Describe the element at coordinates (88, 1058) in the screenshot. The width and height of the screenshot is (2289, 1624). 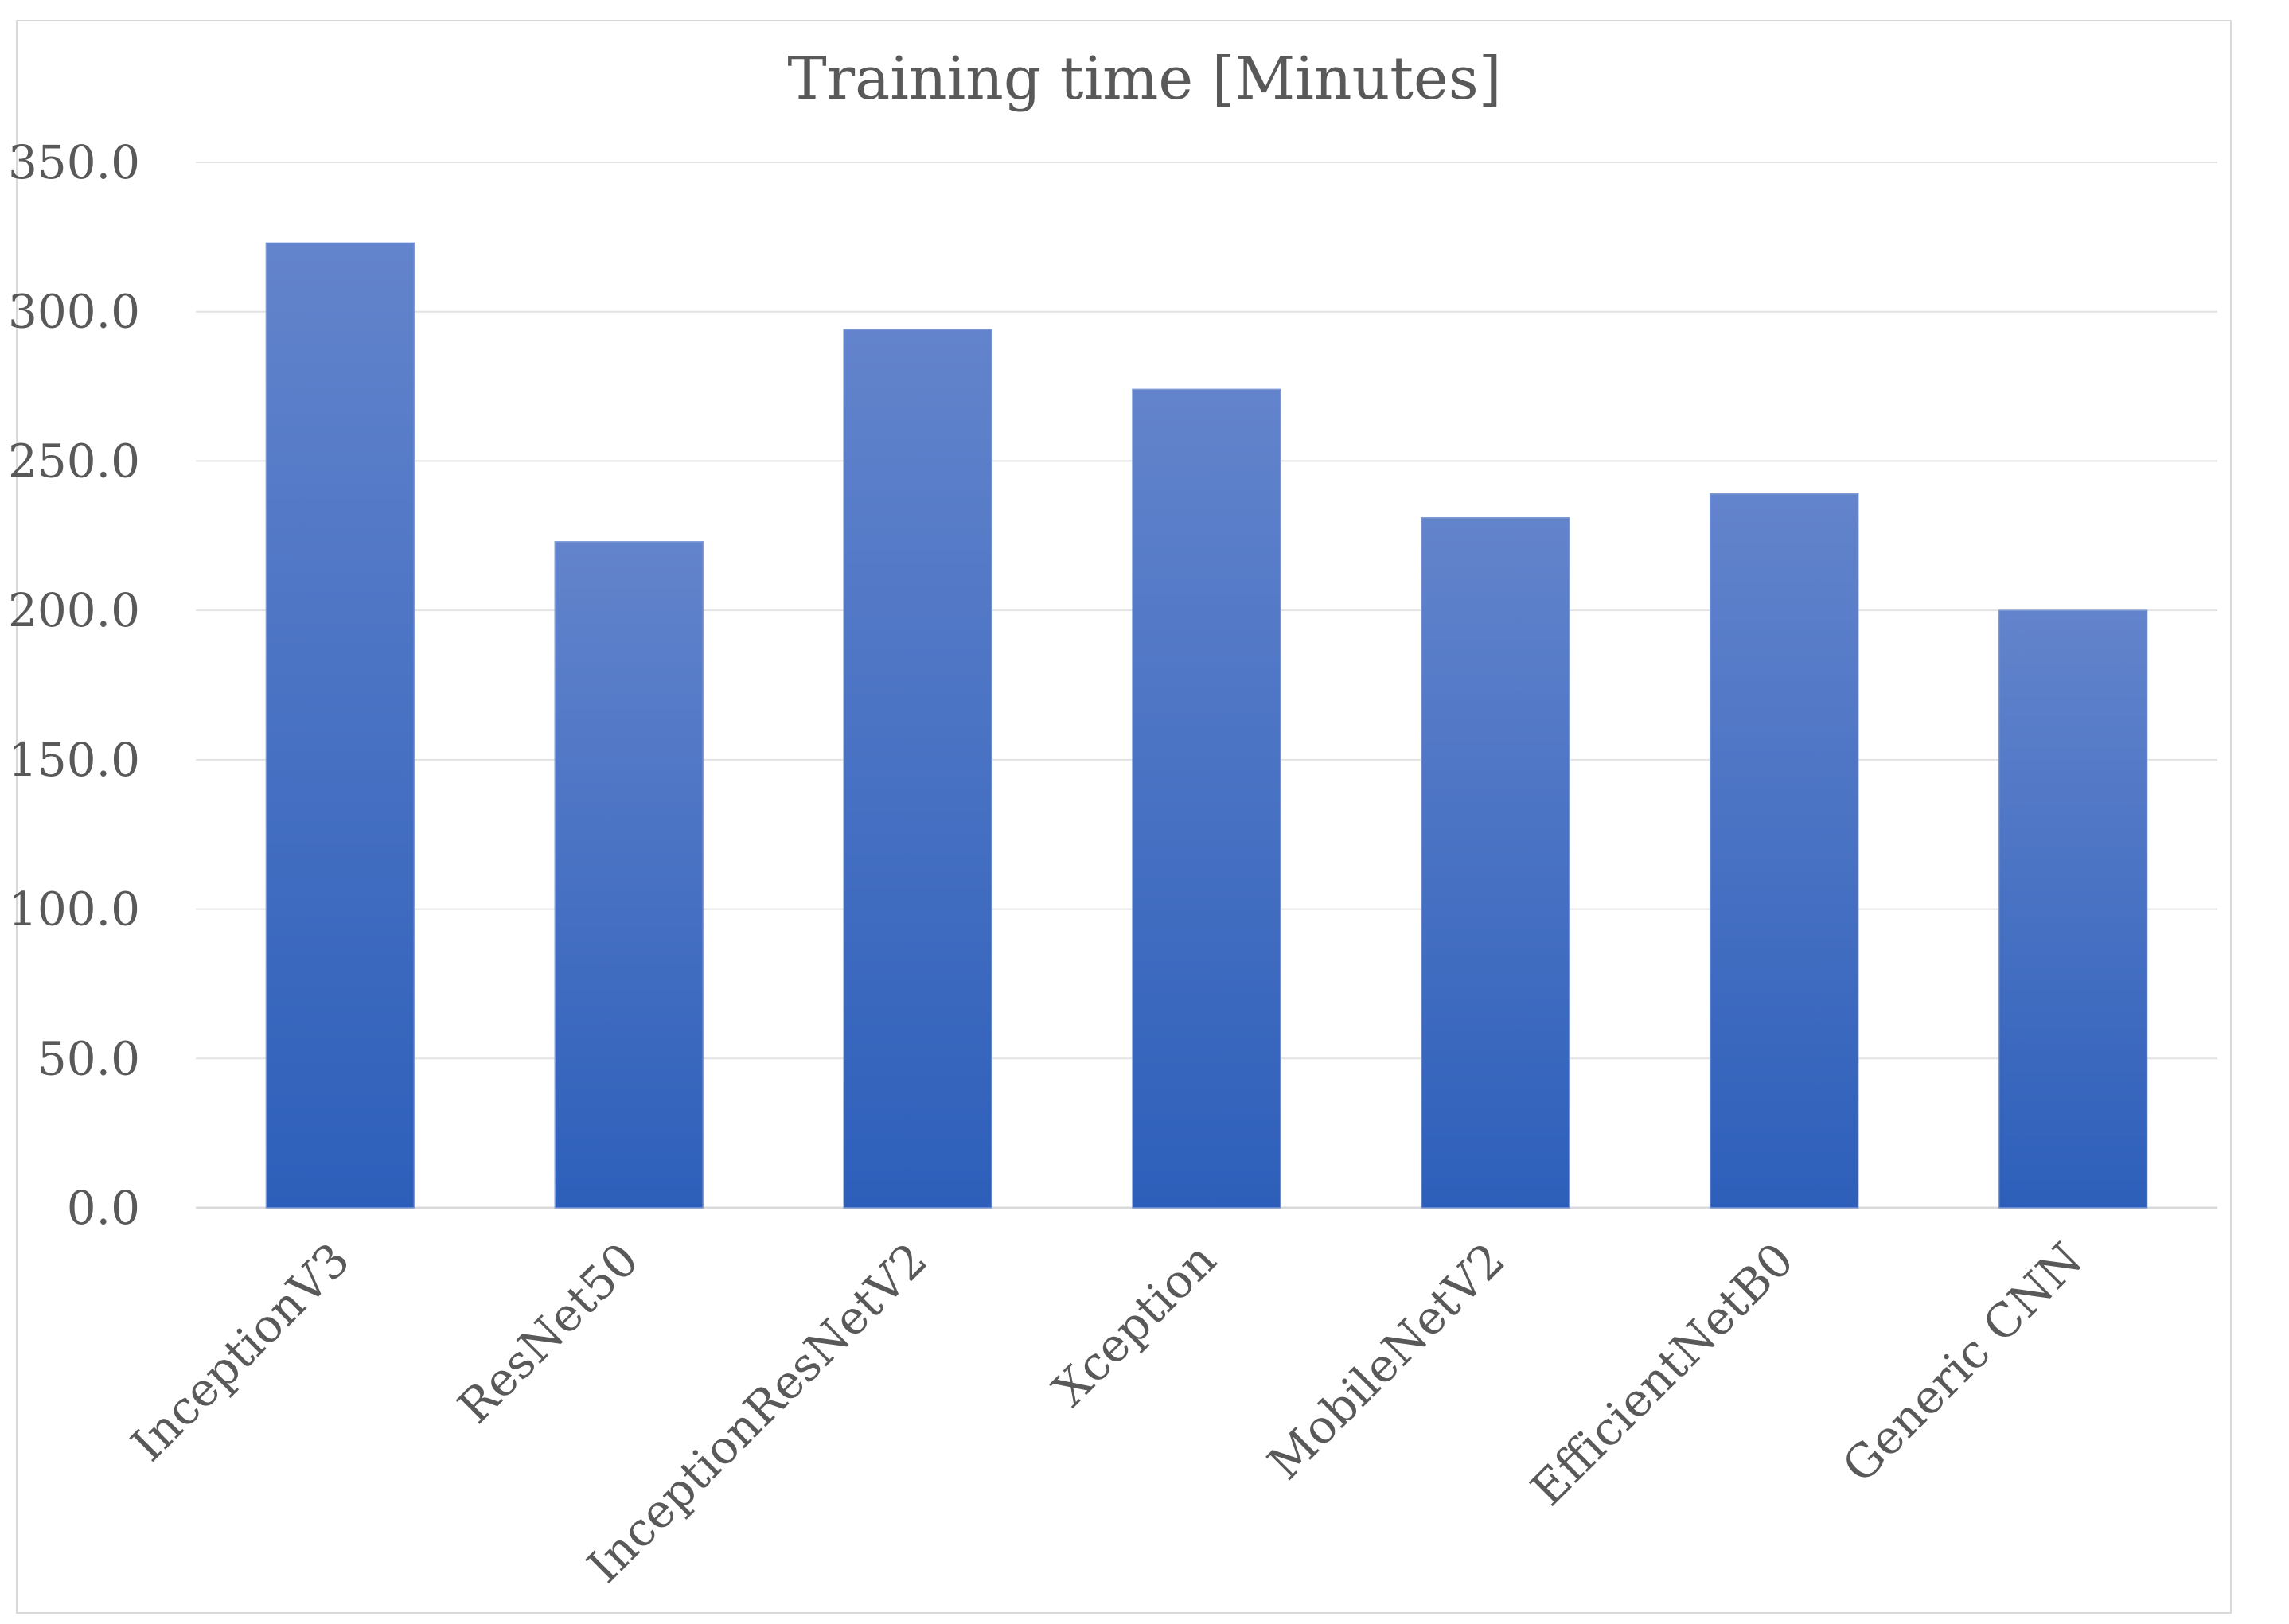
I see `y-tick-label: 50.0` at that location.